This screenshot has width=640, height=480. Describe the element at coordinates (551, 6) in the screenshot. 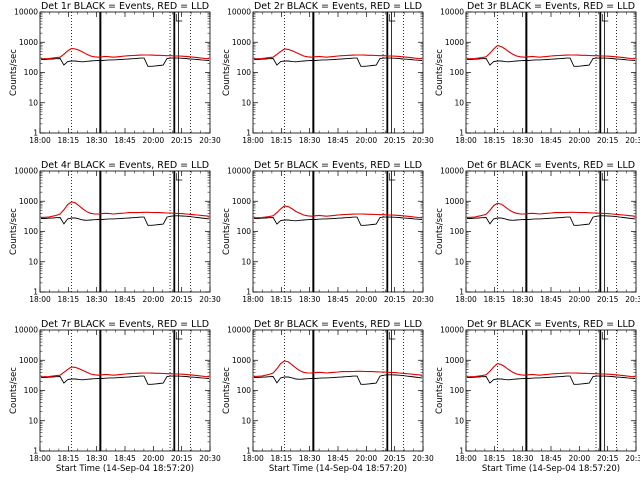

I see `panel-title: Det 3r BLACK = Events, RED = LLD` at that location.